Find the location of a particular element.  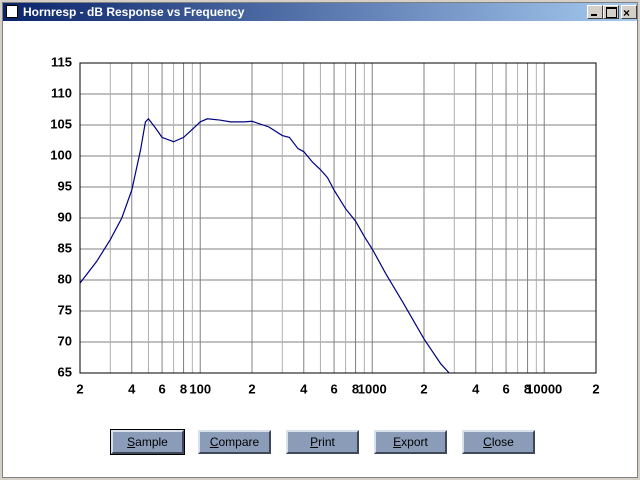

y-tick-label: 90 is located at coordinates (65, 216).